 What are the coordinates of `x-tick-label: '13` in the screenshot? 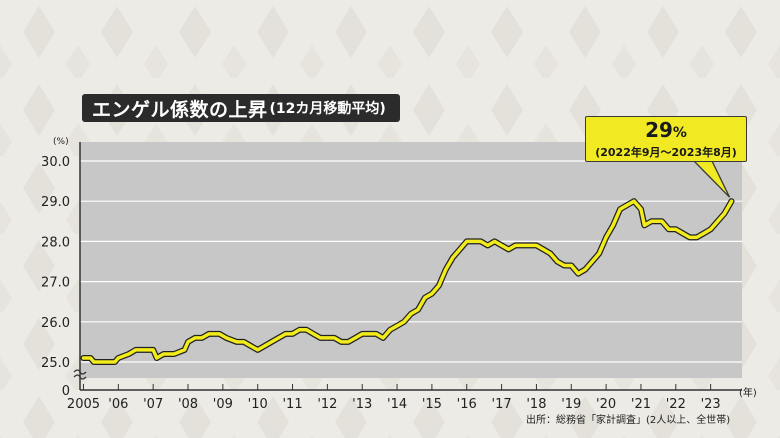 It's located at (362, 404).